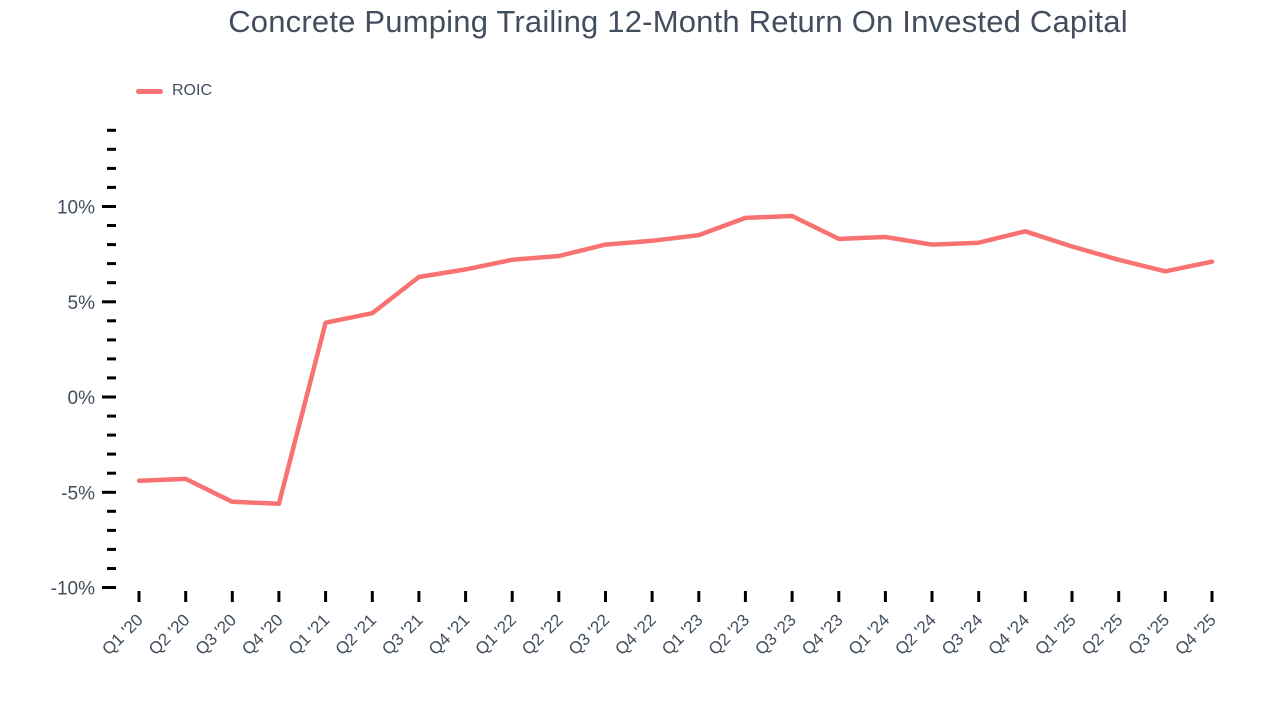 This screenshot has width=1280, height=720. Describe the element at coordinates (169, 634) in the screenshot. I see `x-axis-label: Q2 '20` at that location.